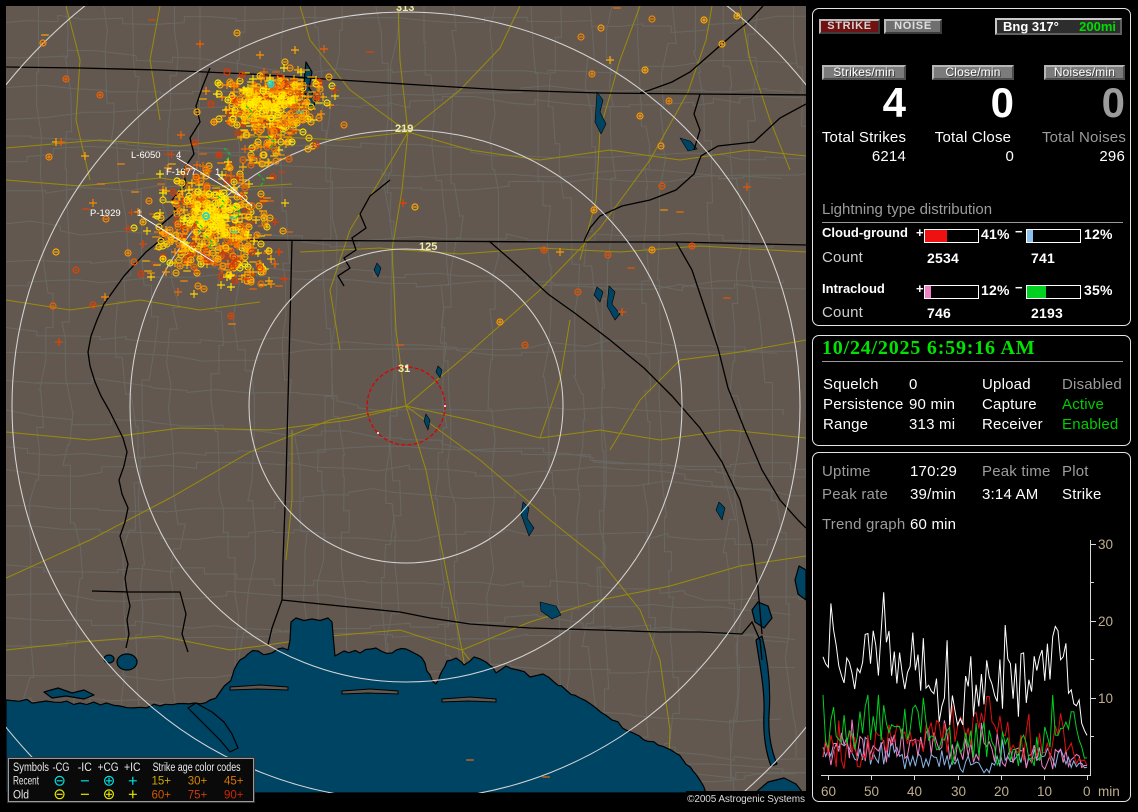 This screenshot has width=1138, height=812. What do you see at coordinates (871, 791) in the screenshot?
I see `svg-text: 50` at bounding box center [871, 791].